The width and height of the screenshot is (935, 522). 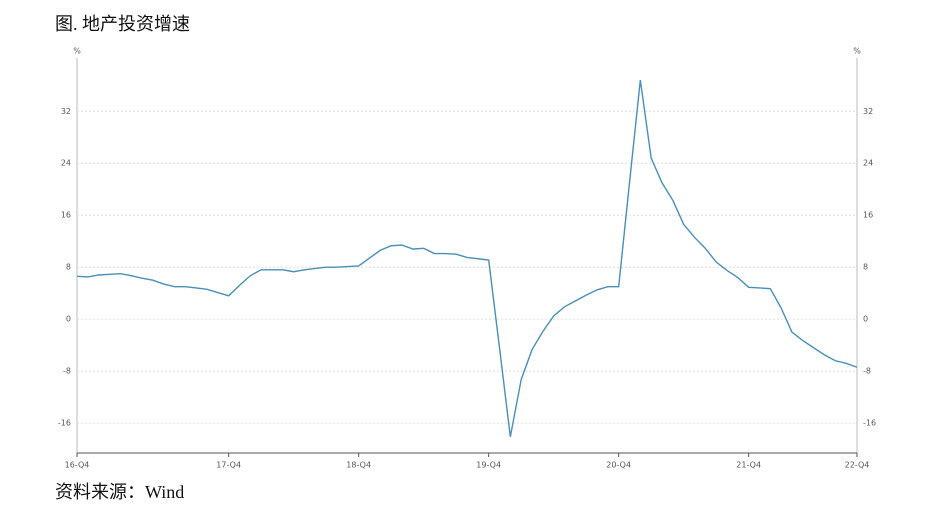 I want to click on x-tick-label: 20-Q4, so click(x=618, y=465).